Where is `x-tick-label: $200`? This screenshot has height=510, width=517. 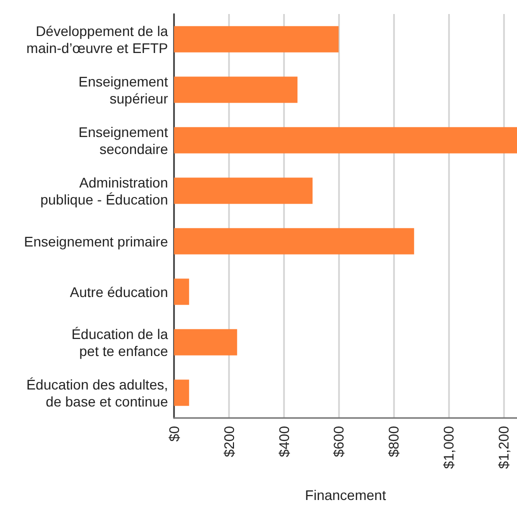
x-tick-label: $200 is located at coordinates (228, 442).